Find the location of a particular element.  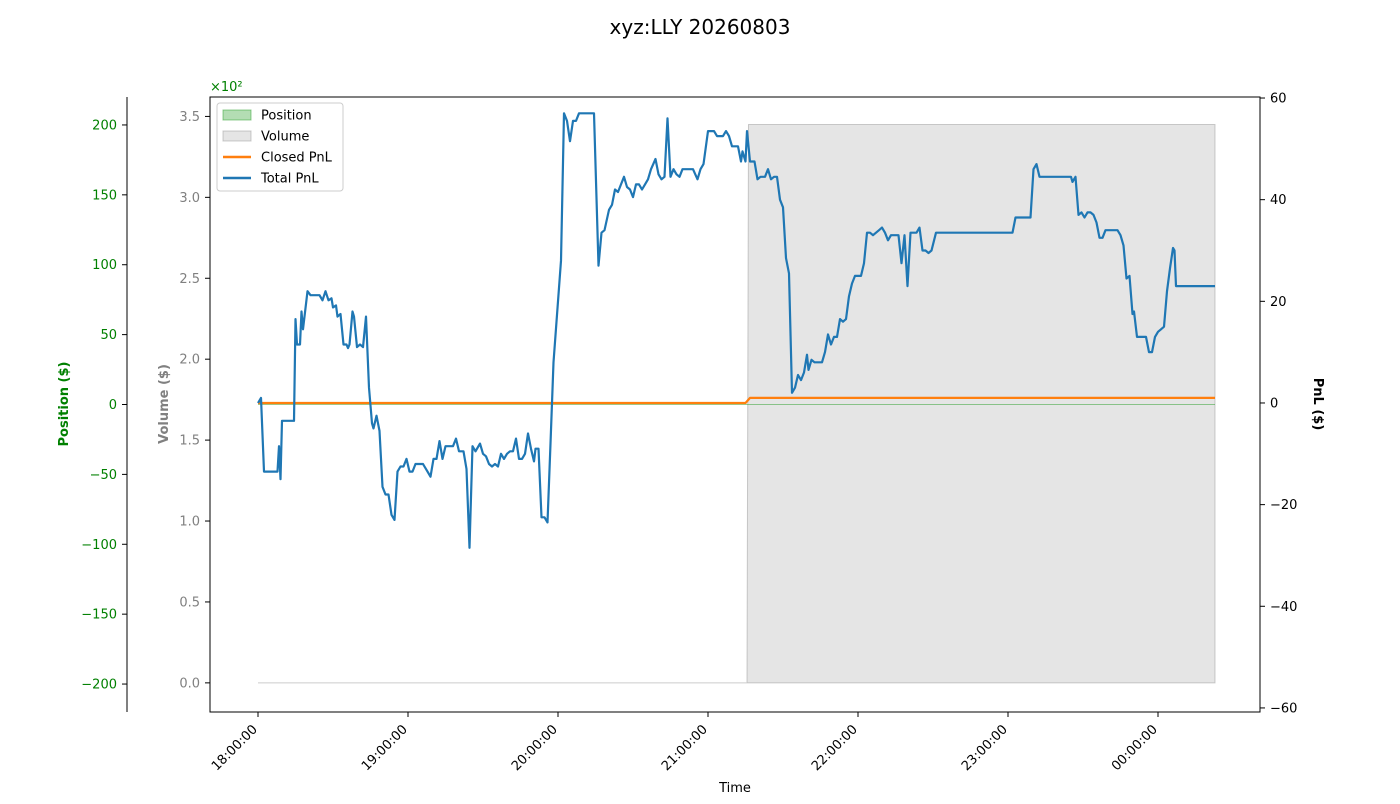

volume-tick-label: 0.0 is located at coordinates (189, 683).